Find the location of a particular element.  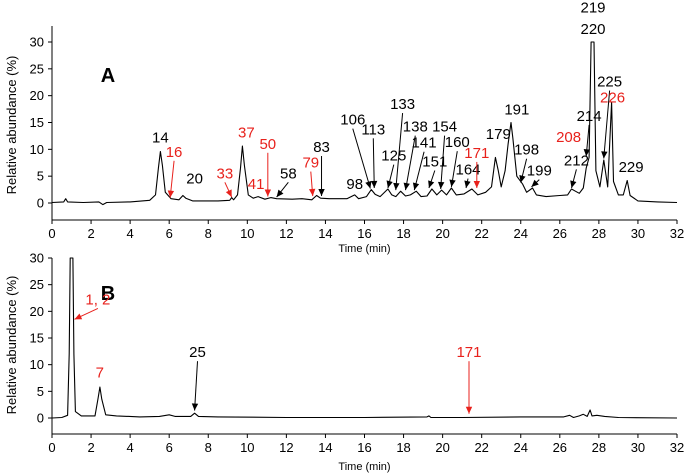

peak-label: 16 is located at coordinates (174, 152).